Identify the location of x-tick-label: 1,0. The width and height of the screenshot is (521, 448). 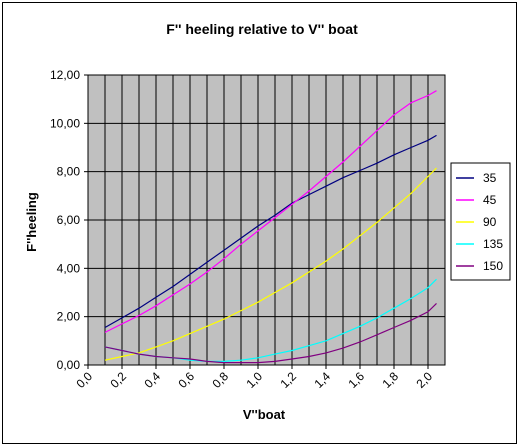
(254, 380).